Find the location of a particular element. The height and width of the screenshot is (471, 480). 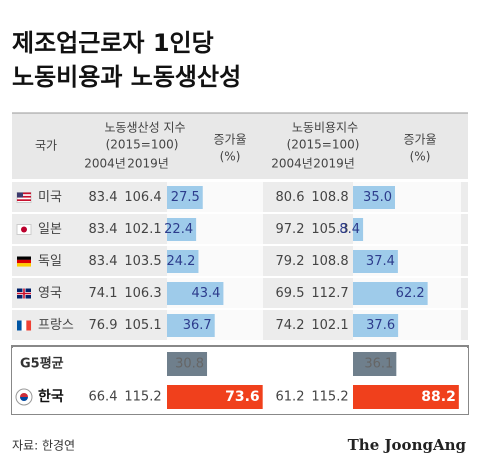

country-name: 영국 is located at coordinates (50, 293).